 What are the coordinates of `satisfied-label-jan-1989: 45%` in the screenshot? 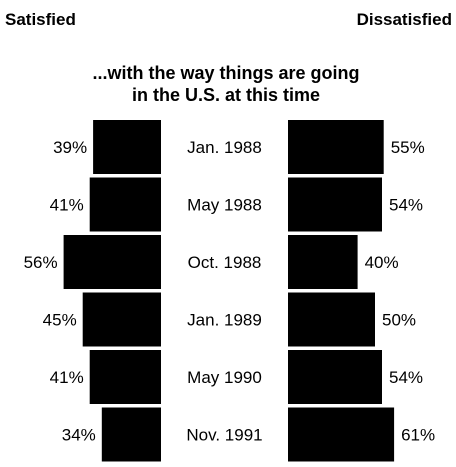 It's located at (60, 320).